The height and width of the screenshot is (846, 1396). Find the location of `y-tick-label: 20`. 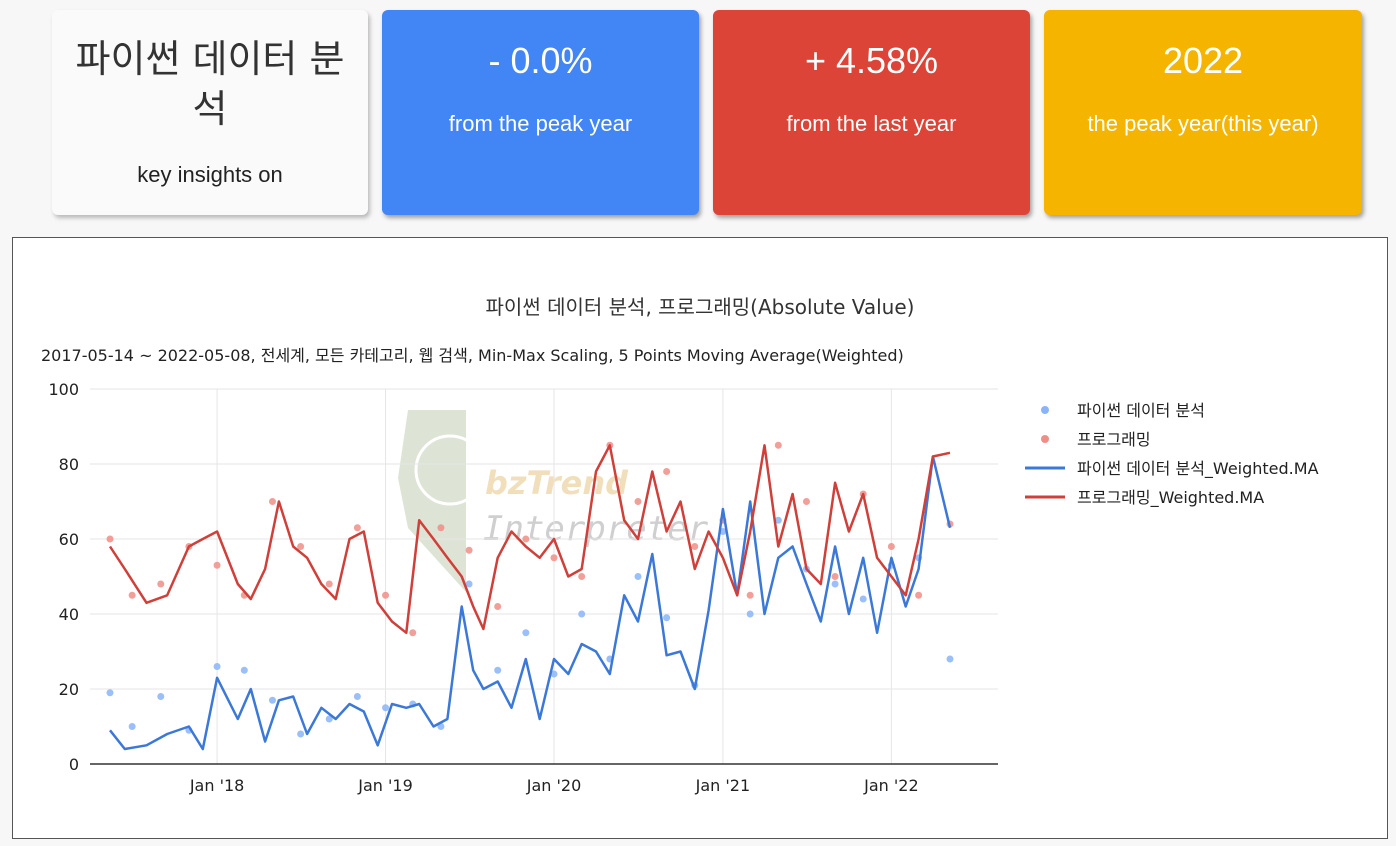

y-tick-label: 20 is located at coordinates (69, 689).